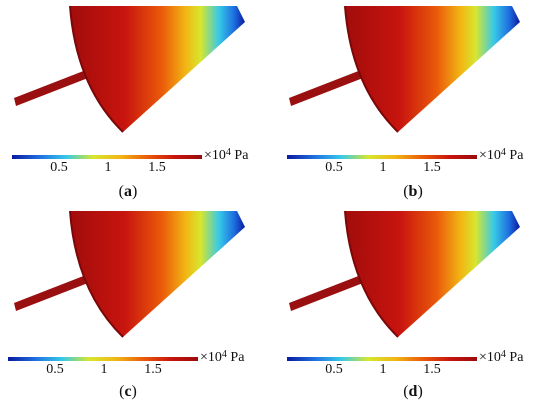 Image resolution: width=550 pixels, height=410 pixels. I want to click on pressure-field-a, so click(129, 69).